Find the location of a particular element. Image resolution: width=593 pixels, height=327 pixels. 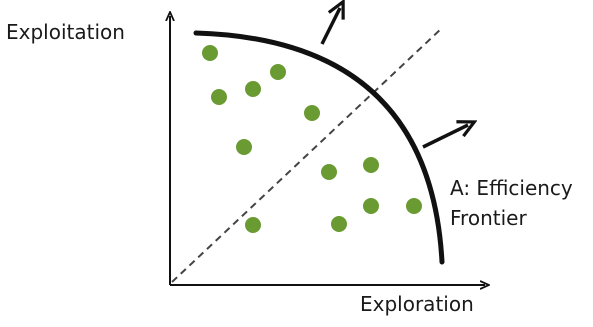

x-axis-label: Exploration is located at coordinates (417, 304).